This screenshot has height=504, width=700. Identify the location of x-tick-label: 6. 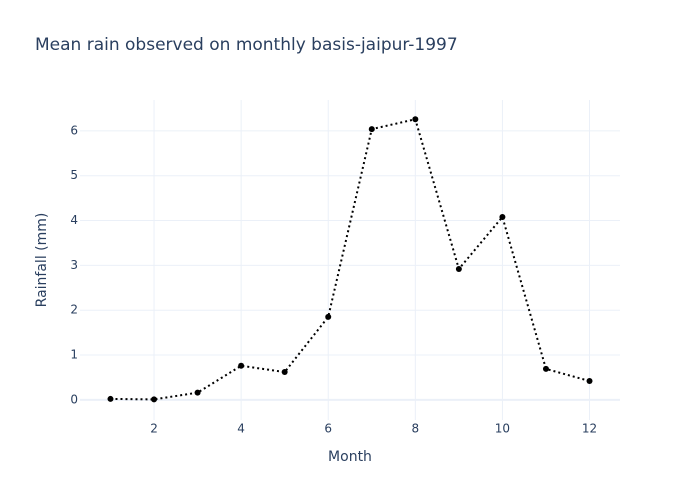
(328, 429).